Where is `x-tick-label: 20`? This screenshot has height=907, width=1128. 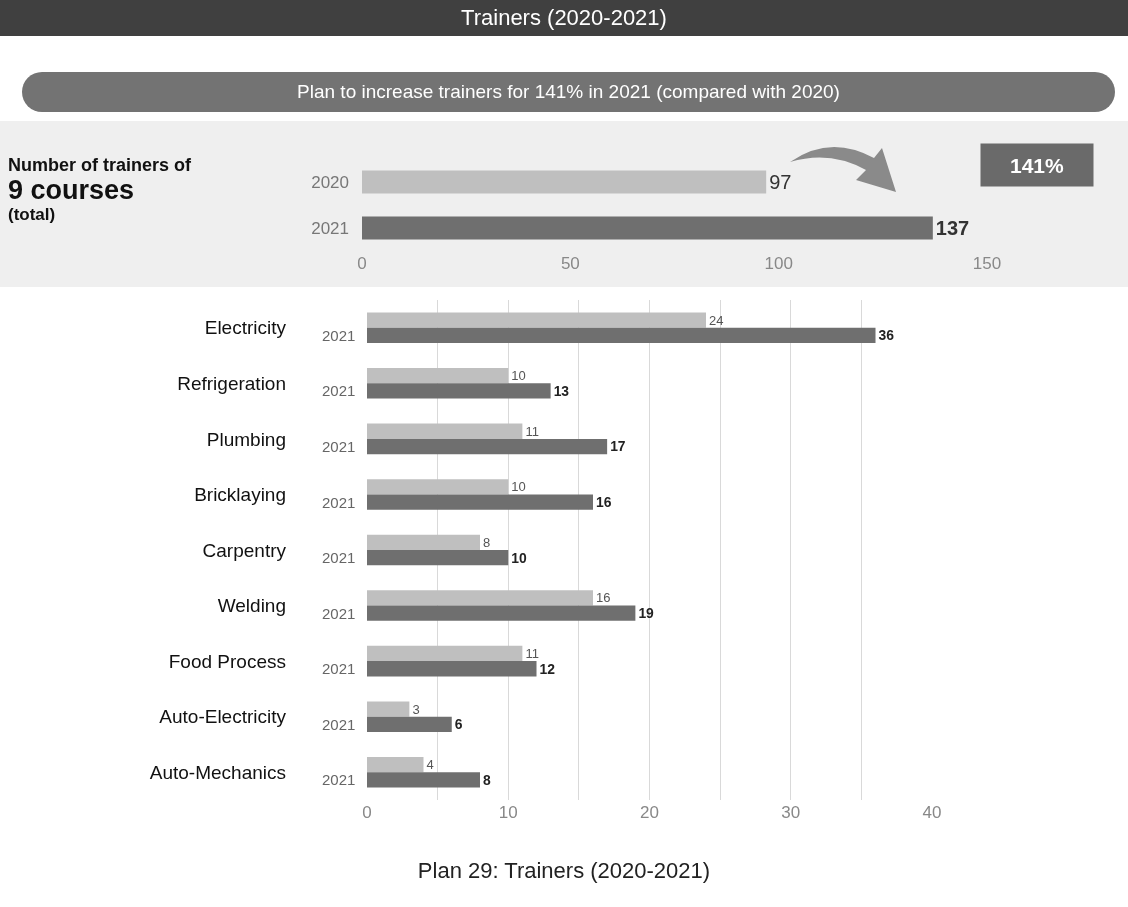 x-tick-label: 20 is located at coordinates (649, 812).